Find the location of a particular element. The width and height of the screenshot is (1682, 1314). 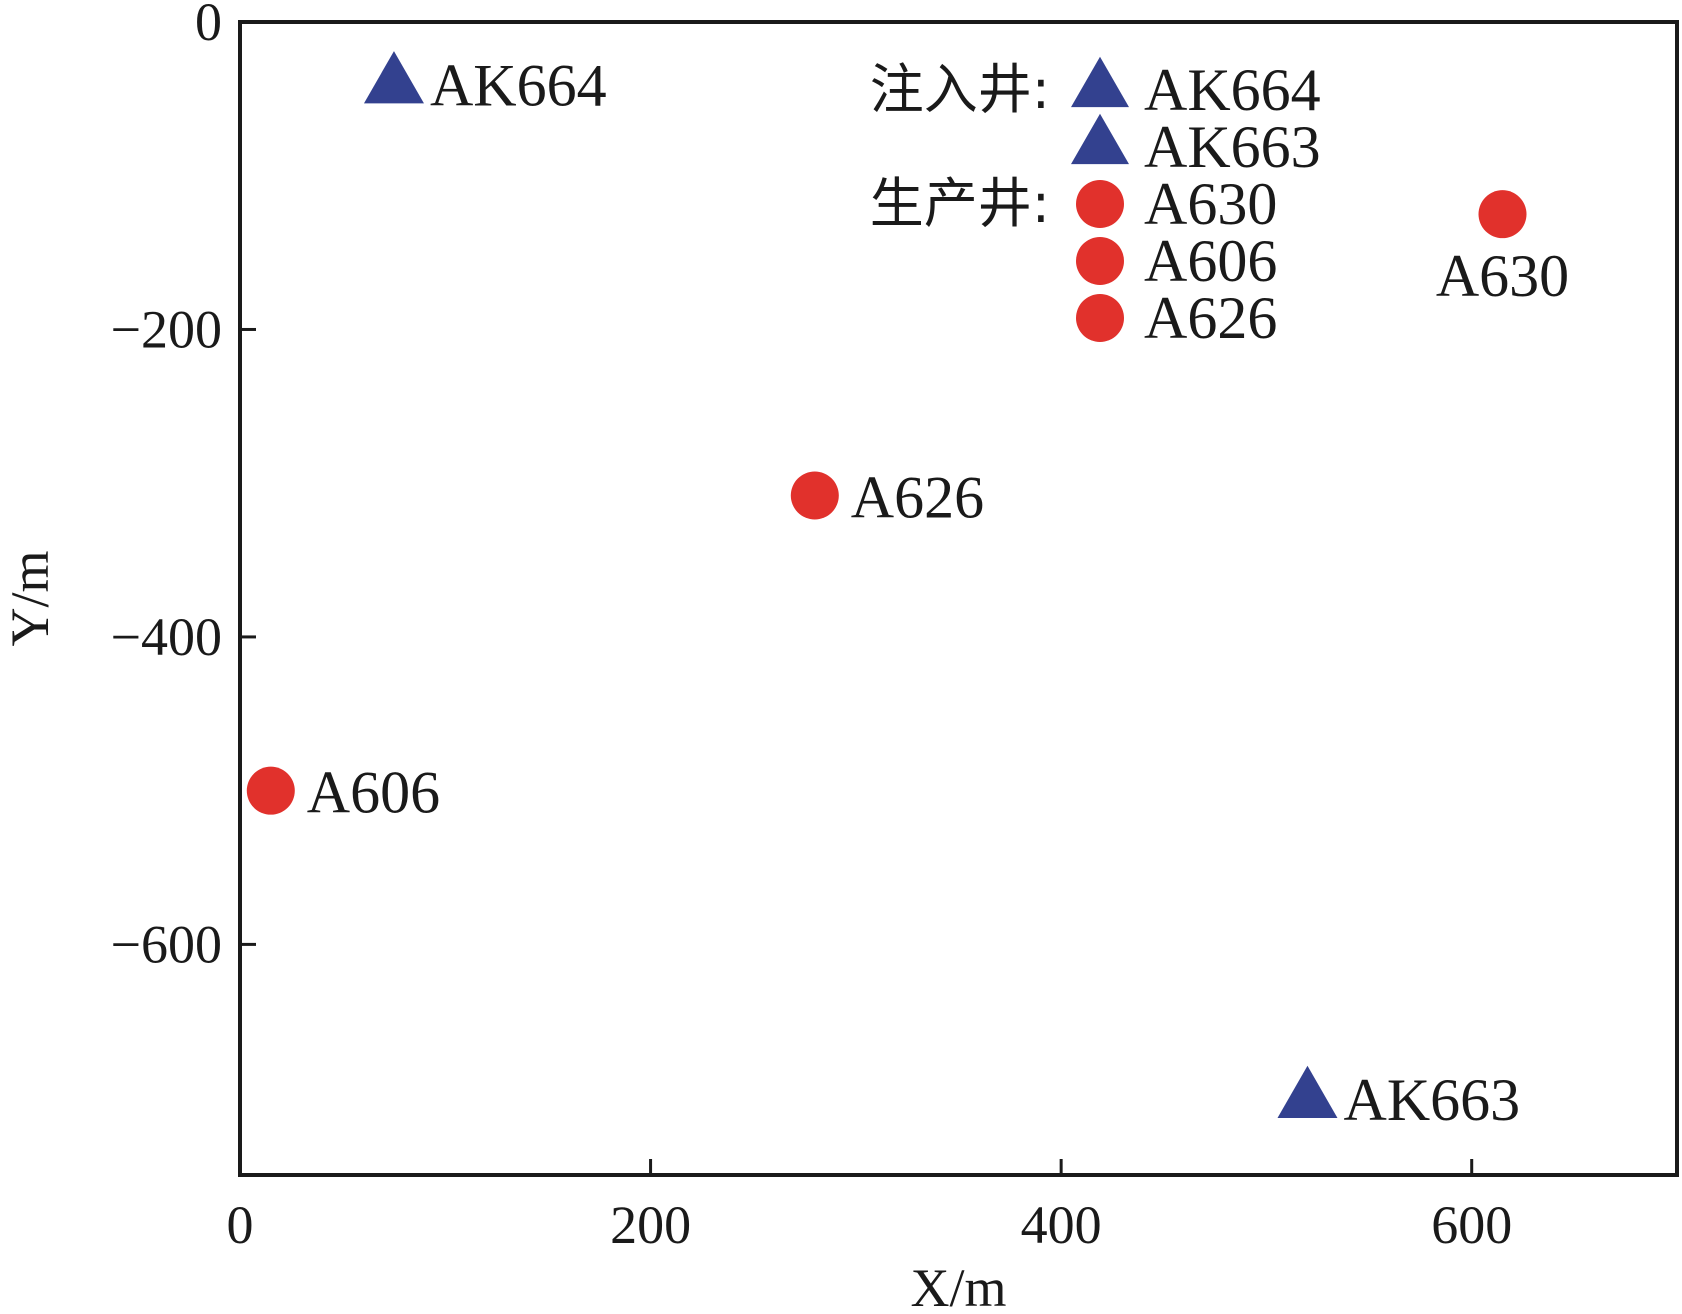

legend-entry: A606 is located at coordinates (1210, 261).